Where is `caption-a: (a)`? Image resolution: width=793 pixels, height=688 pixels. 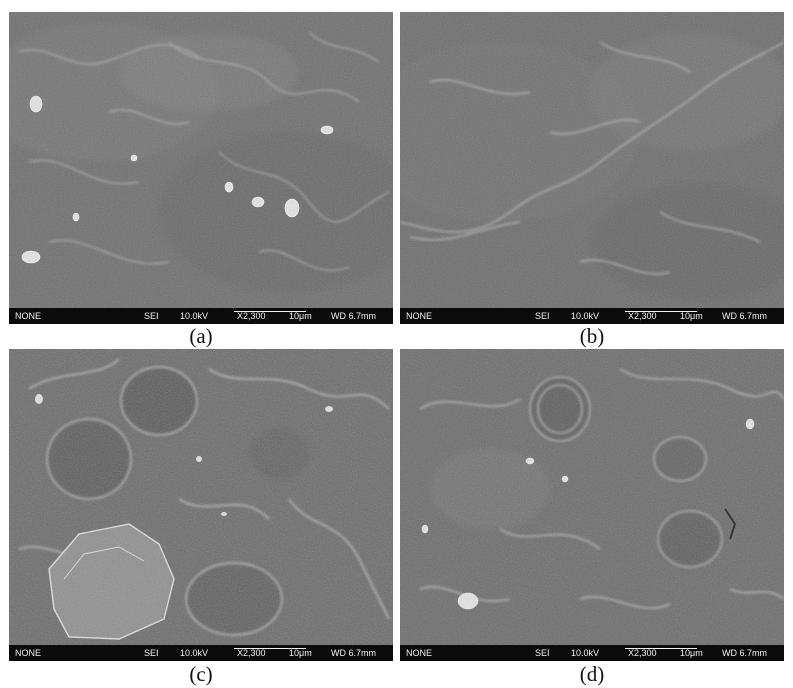
caption-a: (a) is located at coordinates (201, 336).